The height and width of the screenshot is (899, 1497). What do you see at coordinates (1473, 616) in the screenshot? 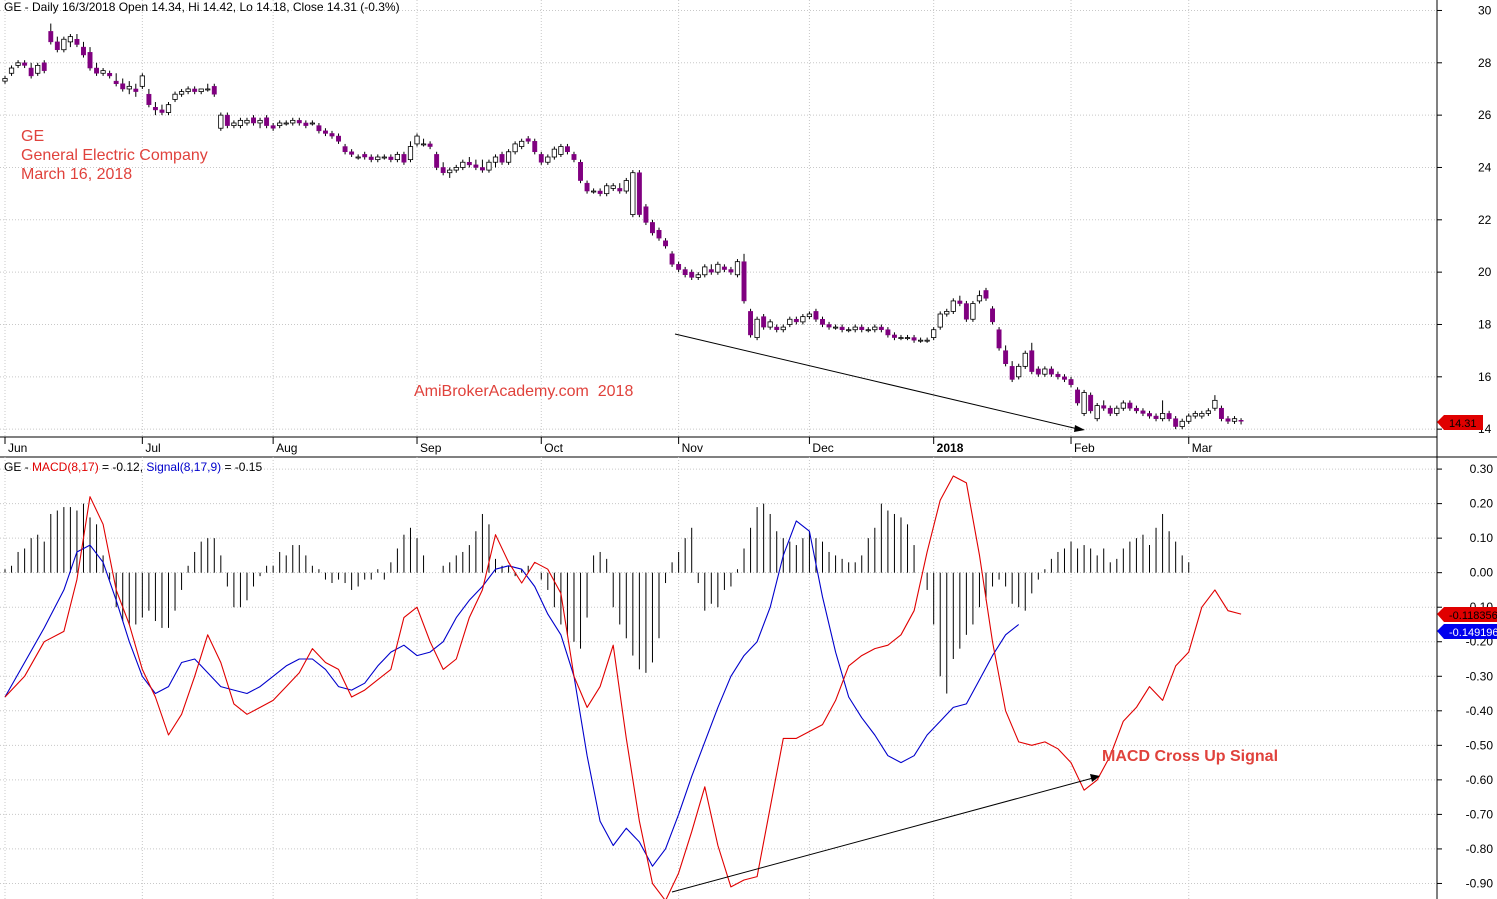
I see `macd-last-label: -0.118356` at bounding box center [1473, 616].